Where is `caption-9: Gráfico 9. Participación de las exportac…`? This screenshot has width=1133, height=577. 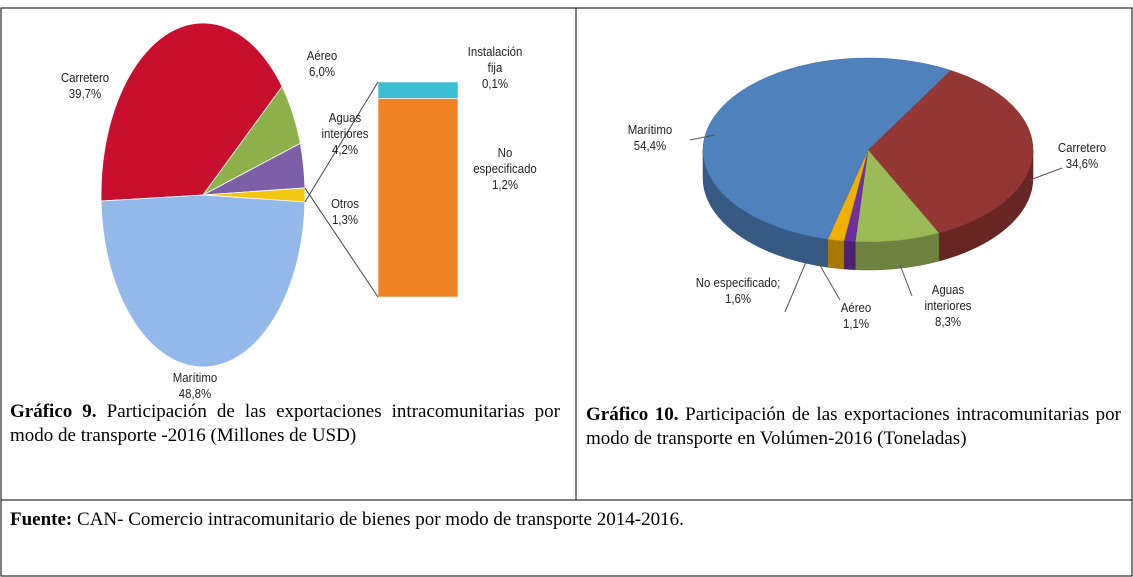 caption-9: Gráfico 9. Participación de las exportac… is located at coordinates (285, 424).